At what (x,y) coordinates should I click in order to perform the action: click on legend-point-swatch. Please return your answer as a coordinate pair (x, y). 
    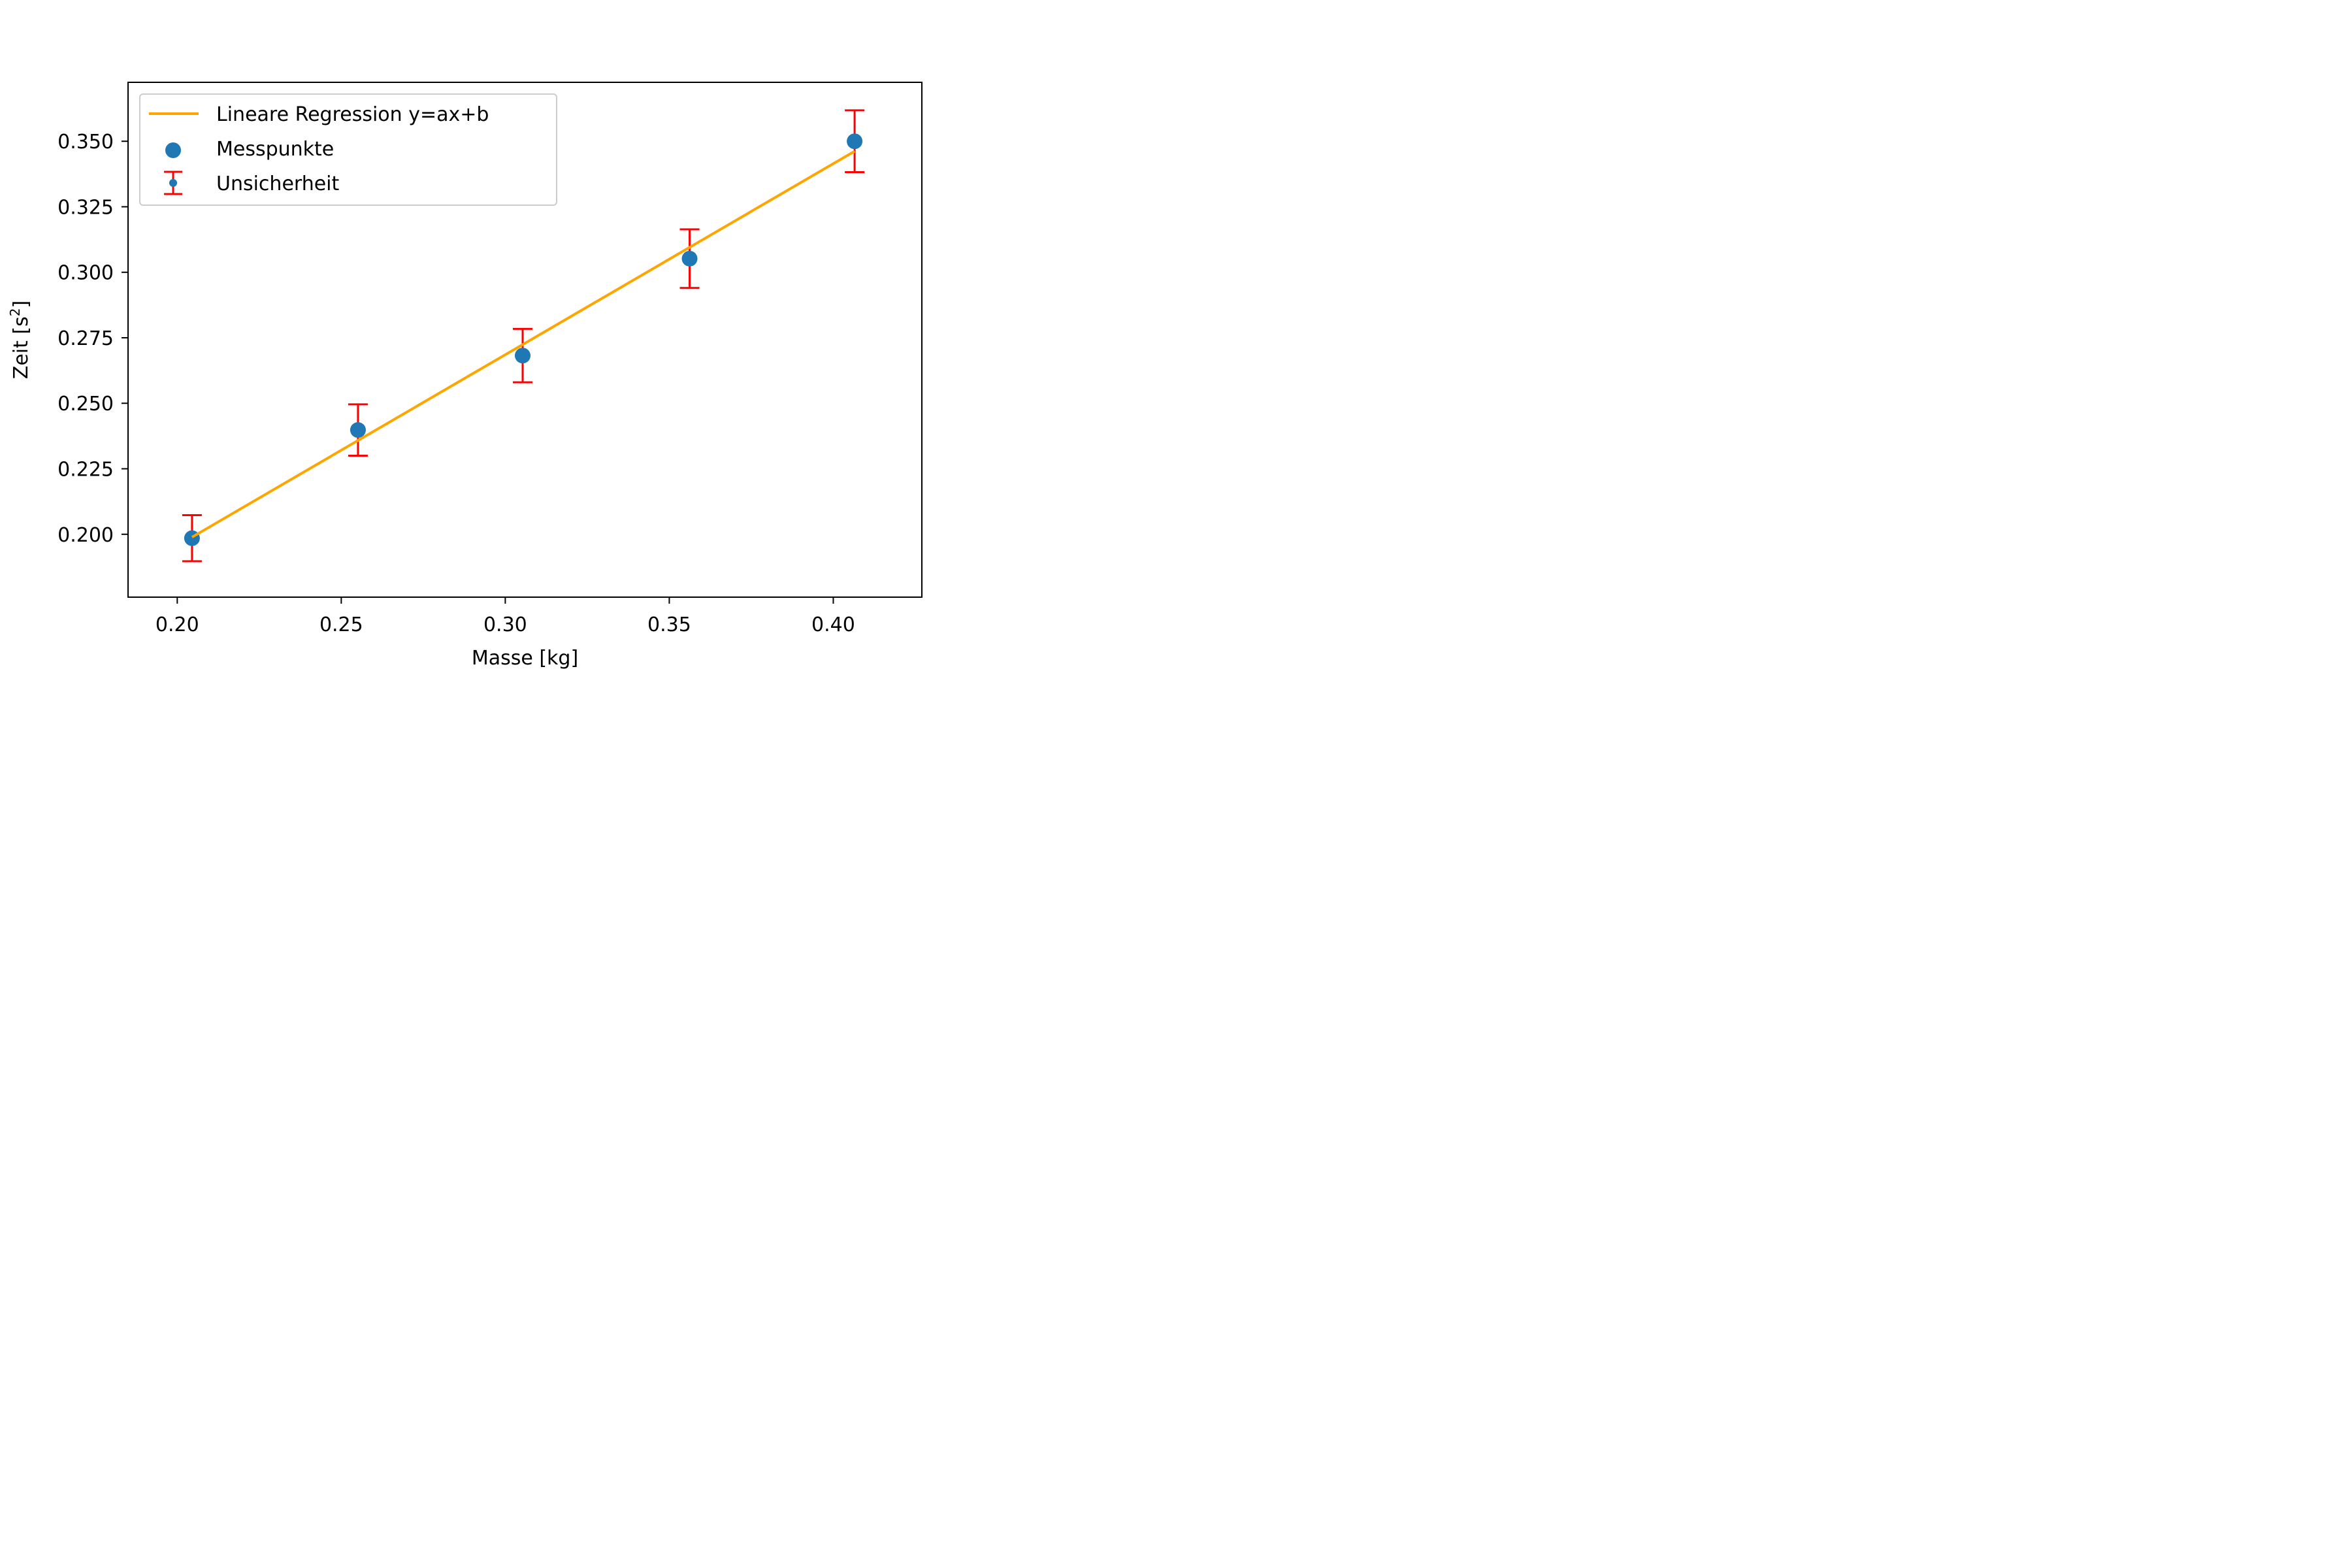
    Looking at the image, I should click on (173, 150).